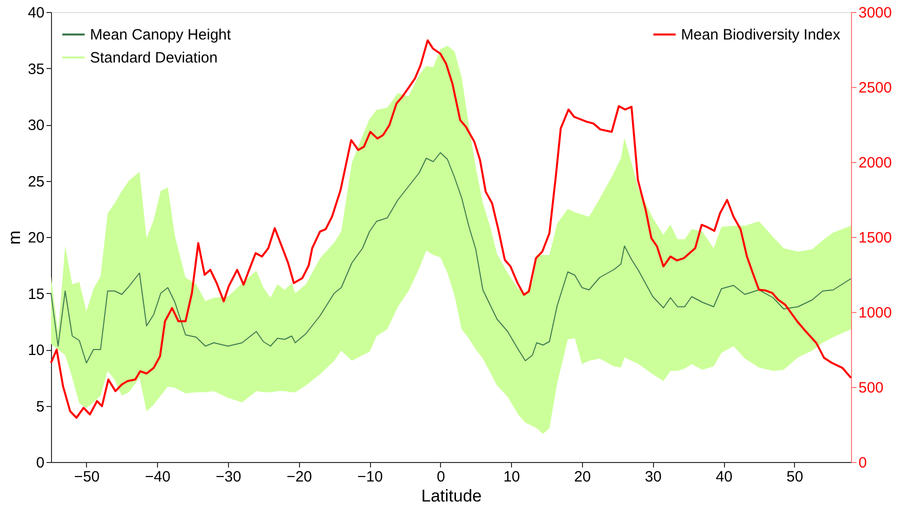  What do you see at coordinates (36, 181) in the screenshot?
I see `y-tick-label: 25` at bounding box center [36, 181].